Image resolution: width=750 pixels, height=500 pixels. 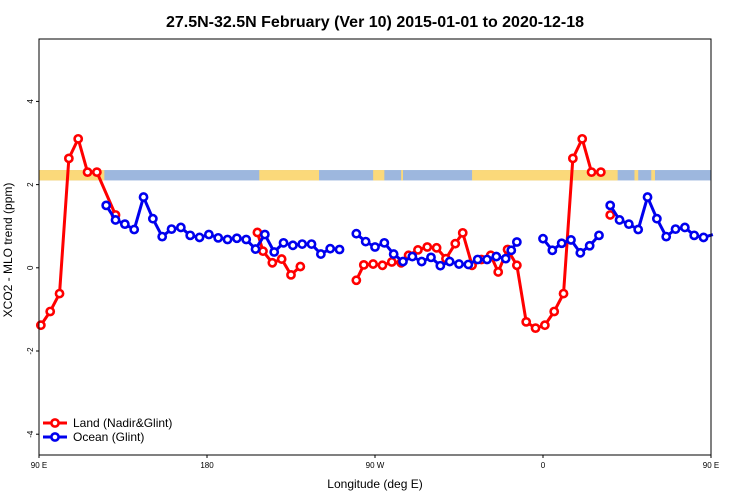 What do you see at coordinates (30, 351) in the screenshot?
I see `y-tick-label: -2` at bounding box center [30, 351].